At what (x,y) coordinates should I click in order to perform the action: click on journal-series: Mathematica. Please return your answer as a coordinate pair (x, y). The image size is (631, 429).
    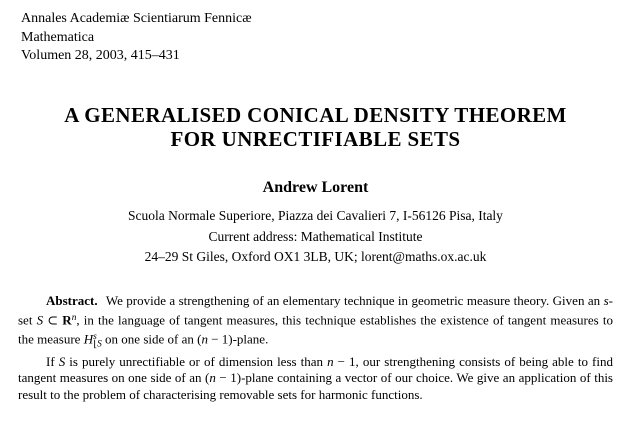
    Looking at the image, I should click on (58, 37).